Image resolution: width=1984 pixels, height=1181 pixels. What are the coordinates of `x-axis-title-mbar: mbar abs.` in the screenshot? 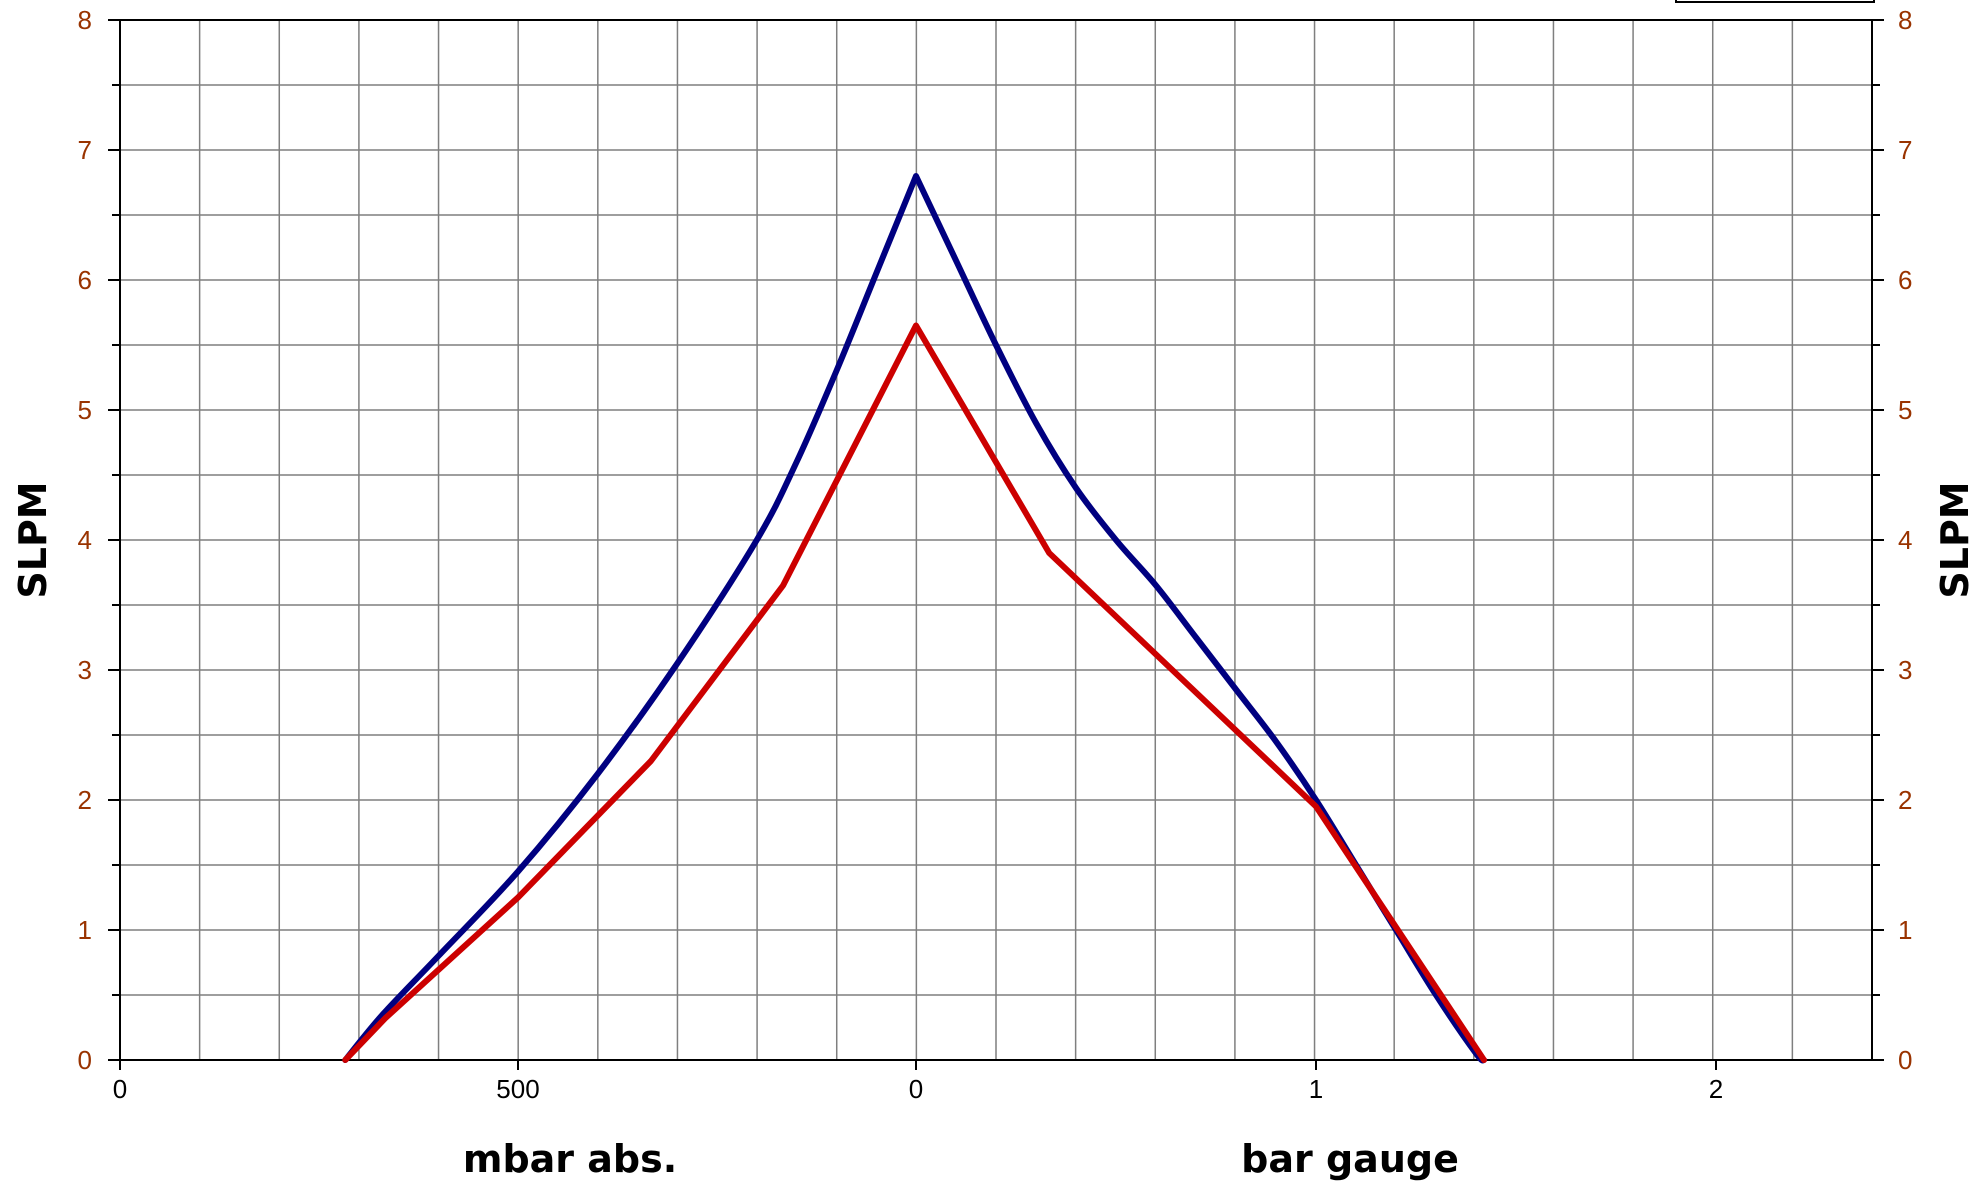 It's located at (570, 1159).